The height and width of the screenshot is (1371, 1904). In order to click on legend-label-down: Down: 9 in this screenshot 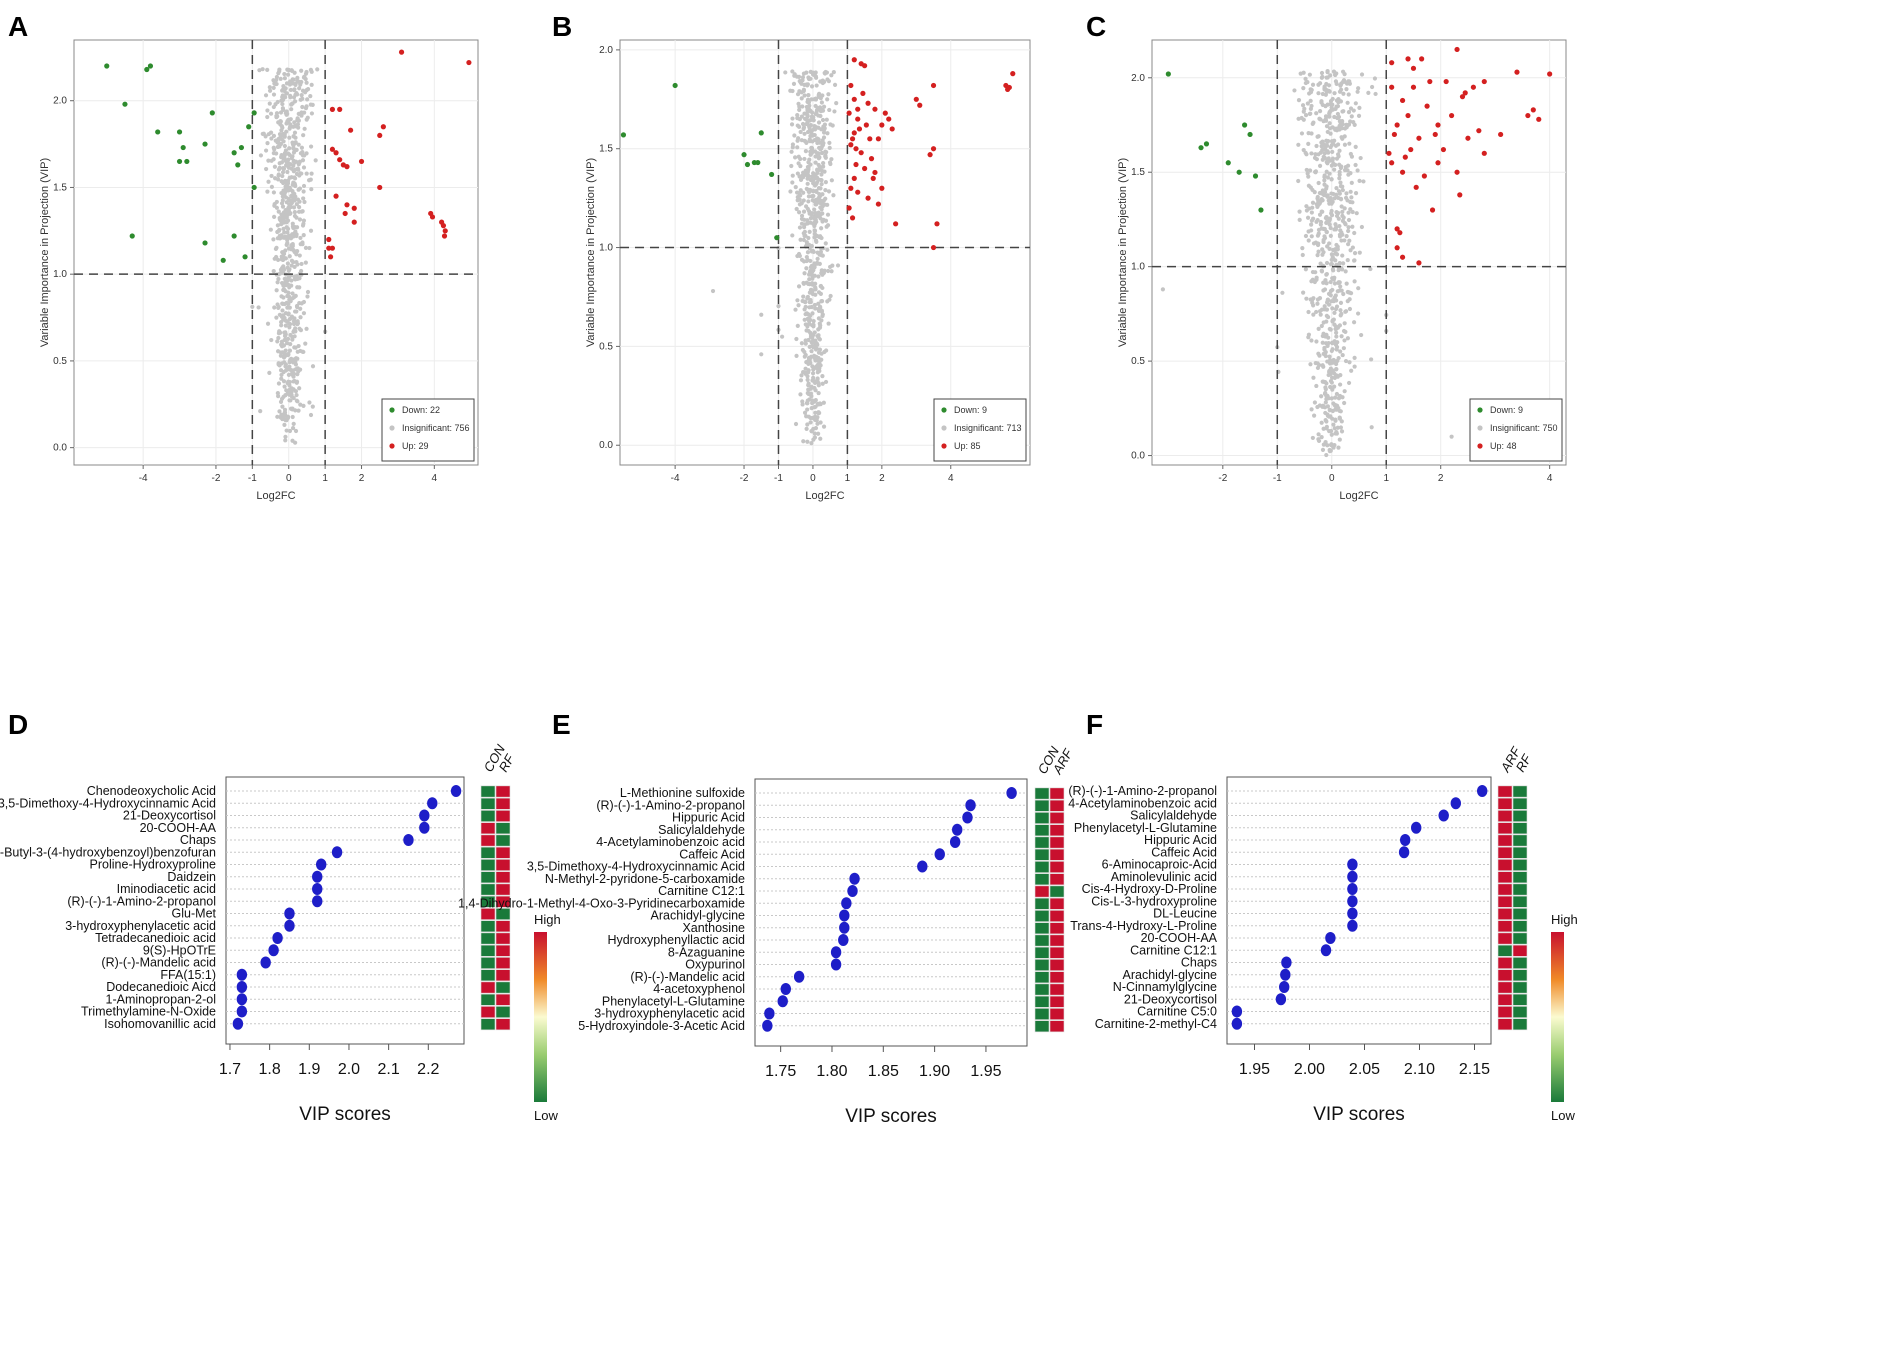, I will do `click(970, 410)`.